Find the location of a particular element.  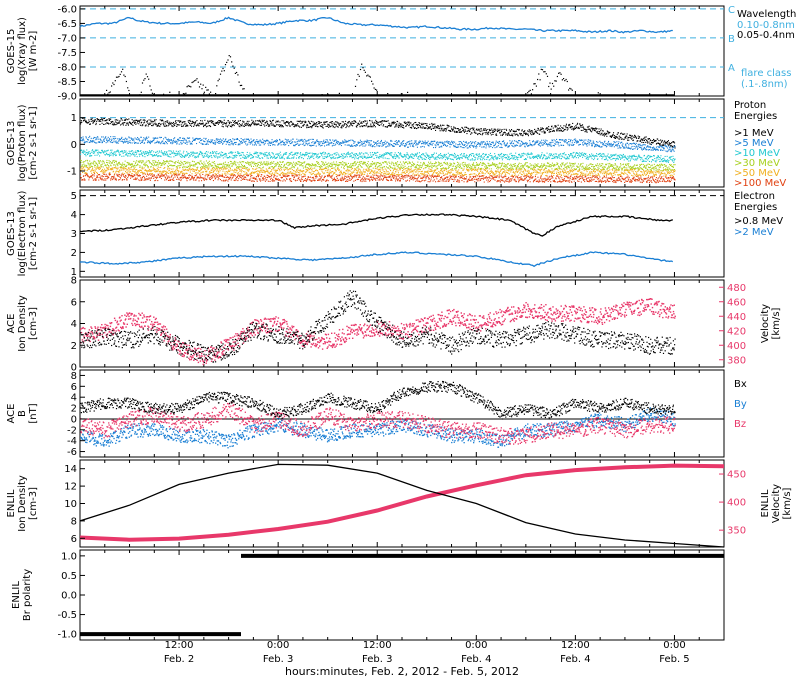

xray-ytick-label: -7.5 is located at coordinates (67, 53).